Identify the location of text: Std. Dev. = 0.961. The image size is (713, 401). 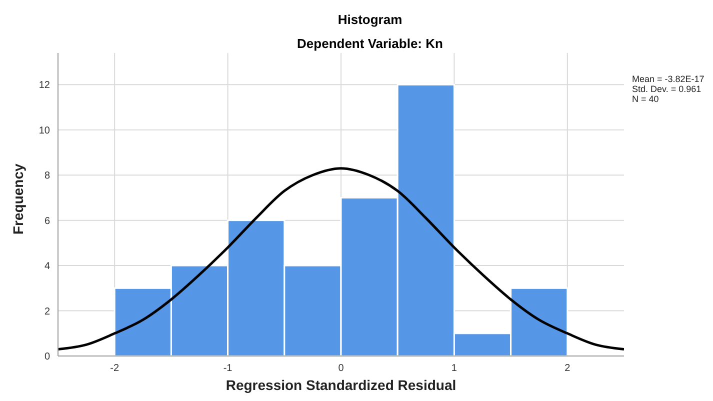
(667, 89).